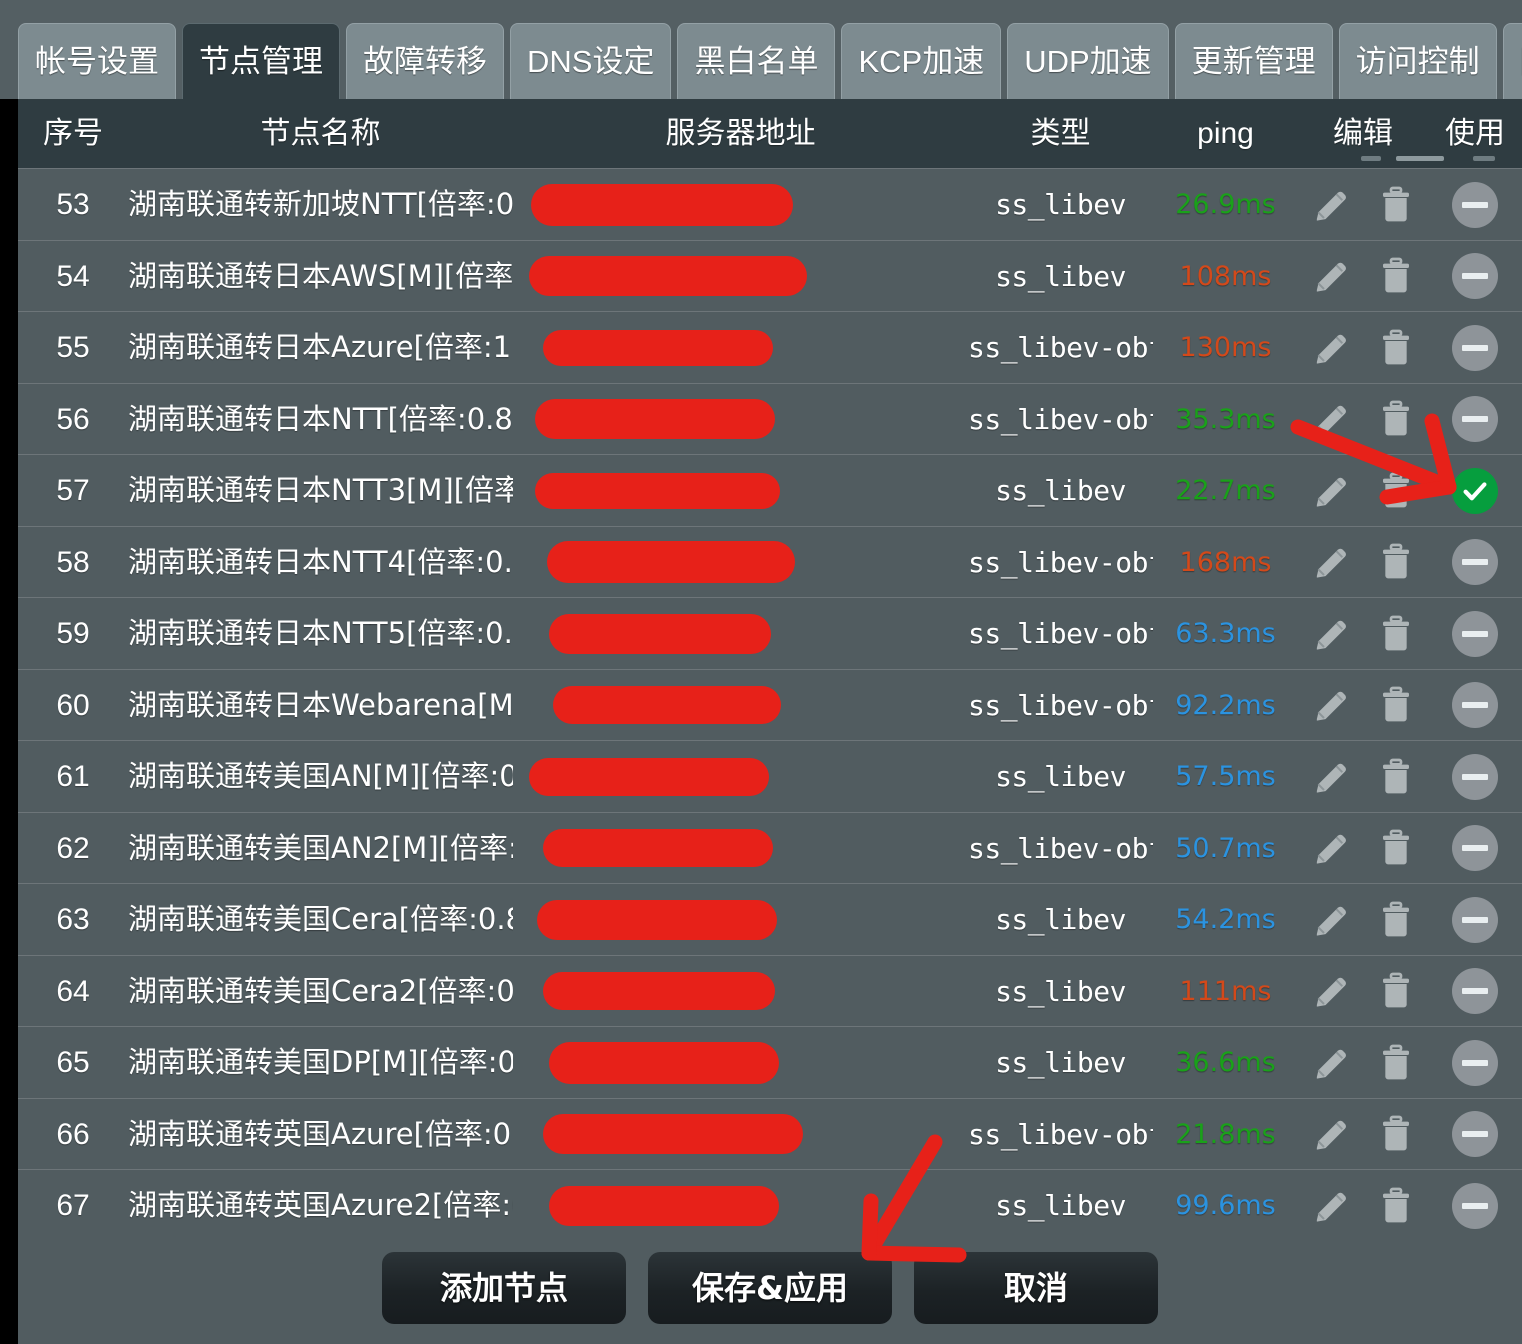 This screenshot has height=1344, width=1522. Describe the element at coordinates (73, 633) in the screenshot. I see `cell-index: 59` at that location.